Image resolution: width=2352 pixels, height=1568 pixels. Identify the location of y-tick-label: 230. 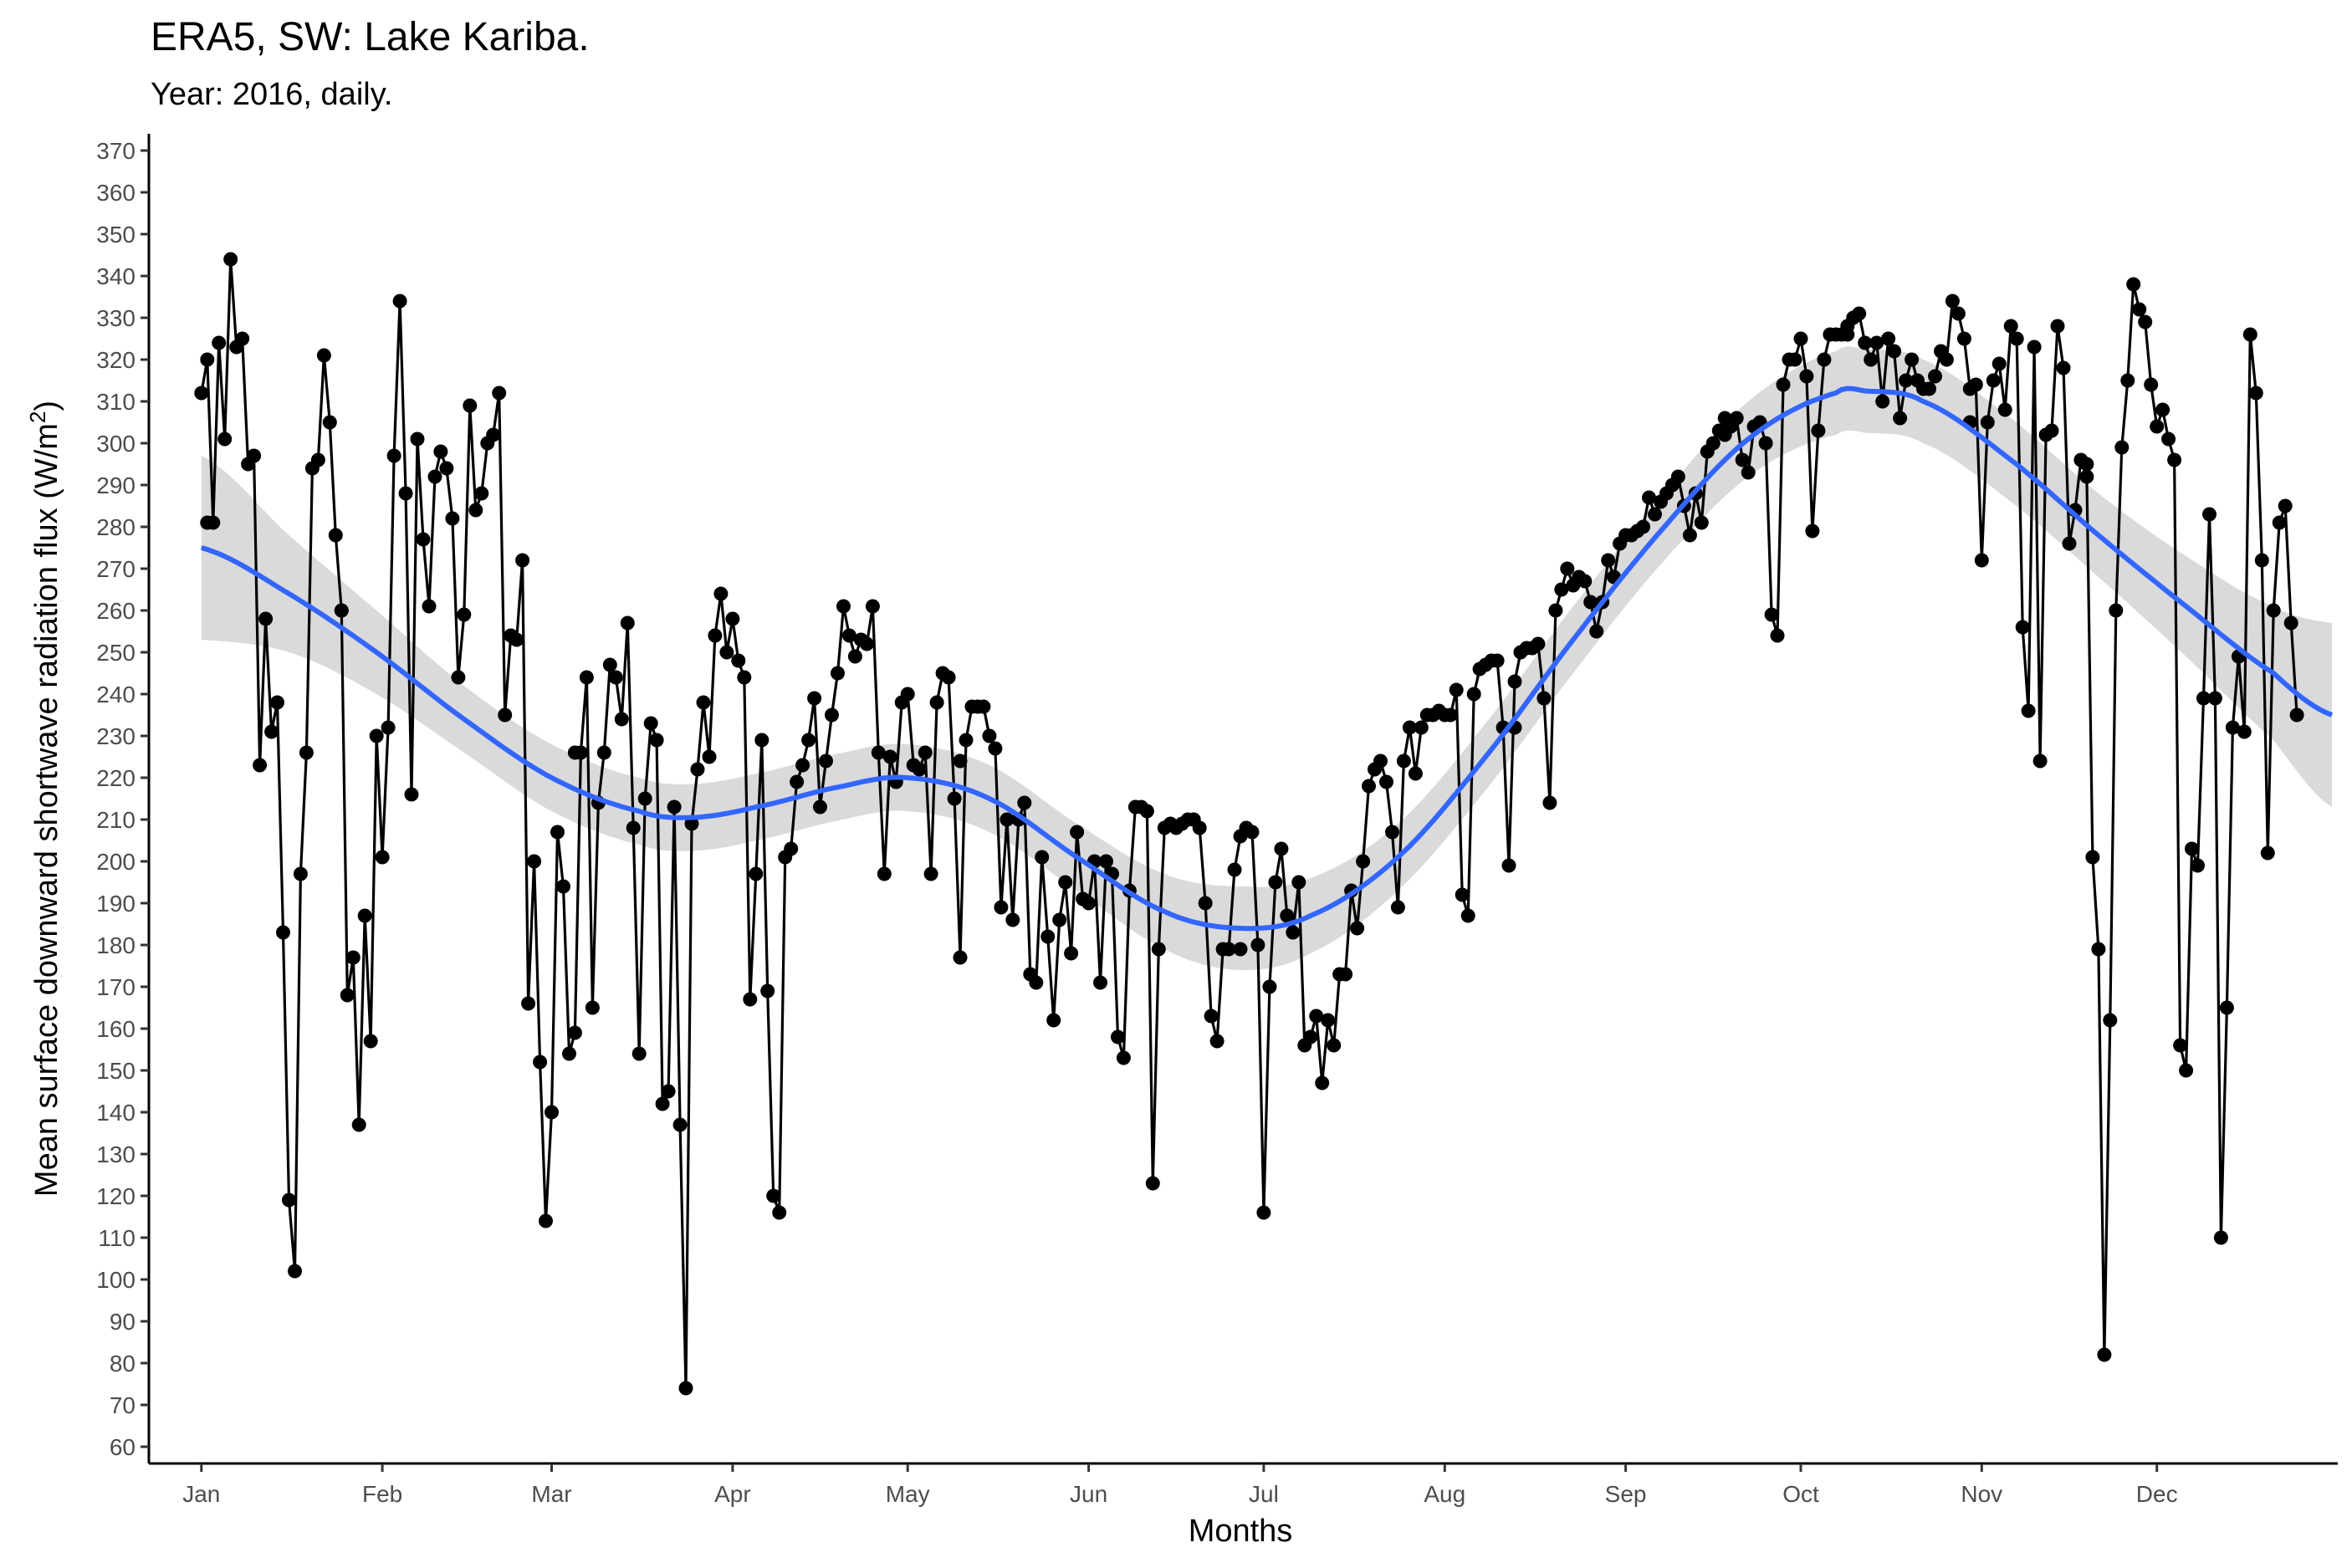
(115, 736).